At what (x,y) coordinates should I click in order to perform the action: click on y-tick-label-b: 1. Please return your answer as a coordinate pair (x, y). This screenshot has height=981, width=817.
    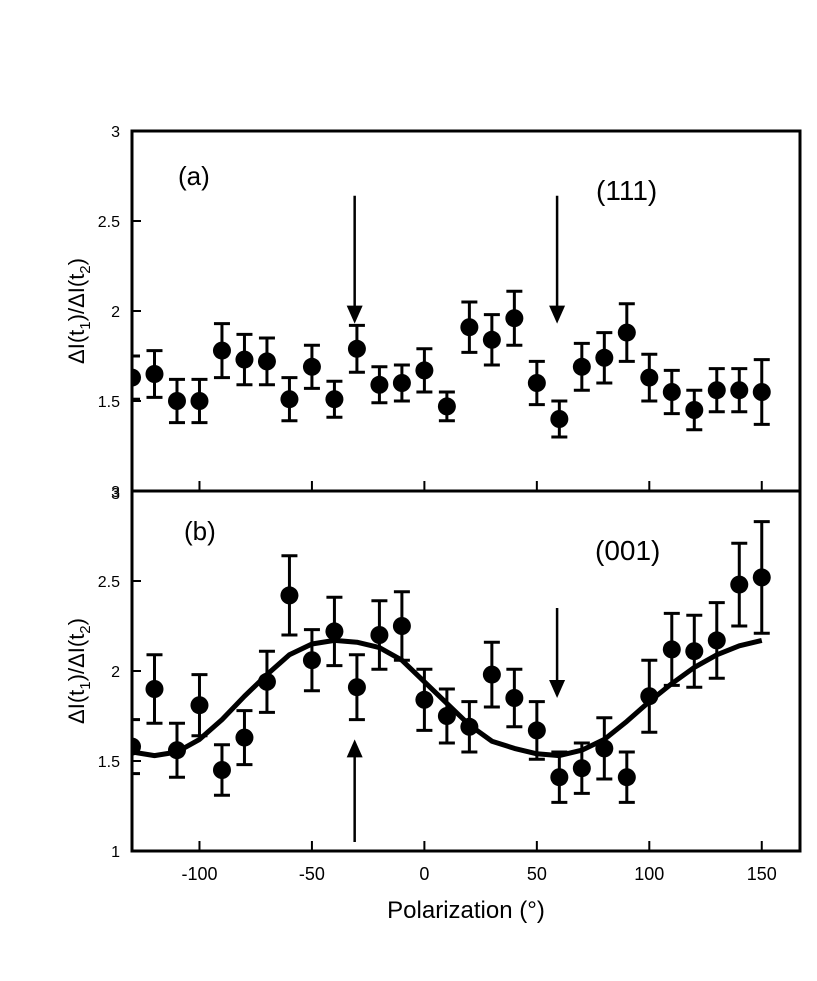
    Looking at the image, I should click on (115, 852).